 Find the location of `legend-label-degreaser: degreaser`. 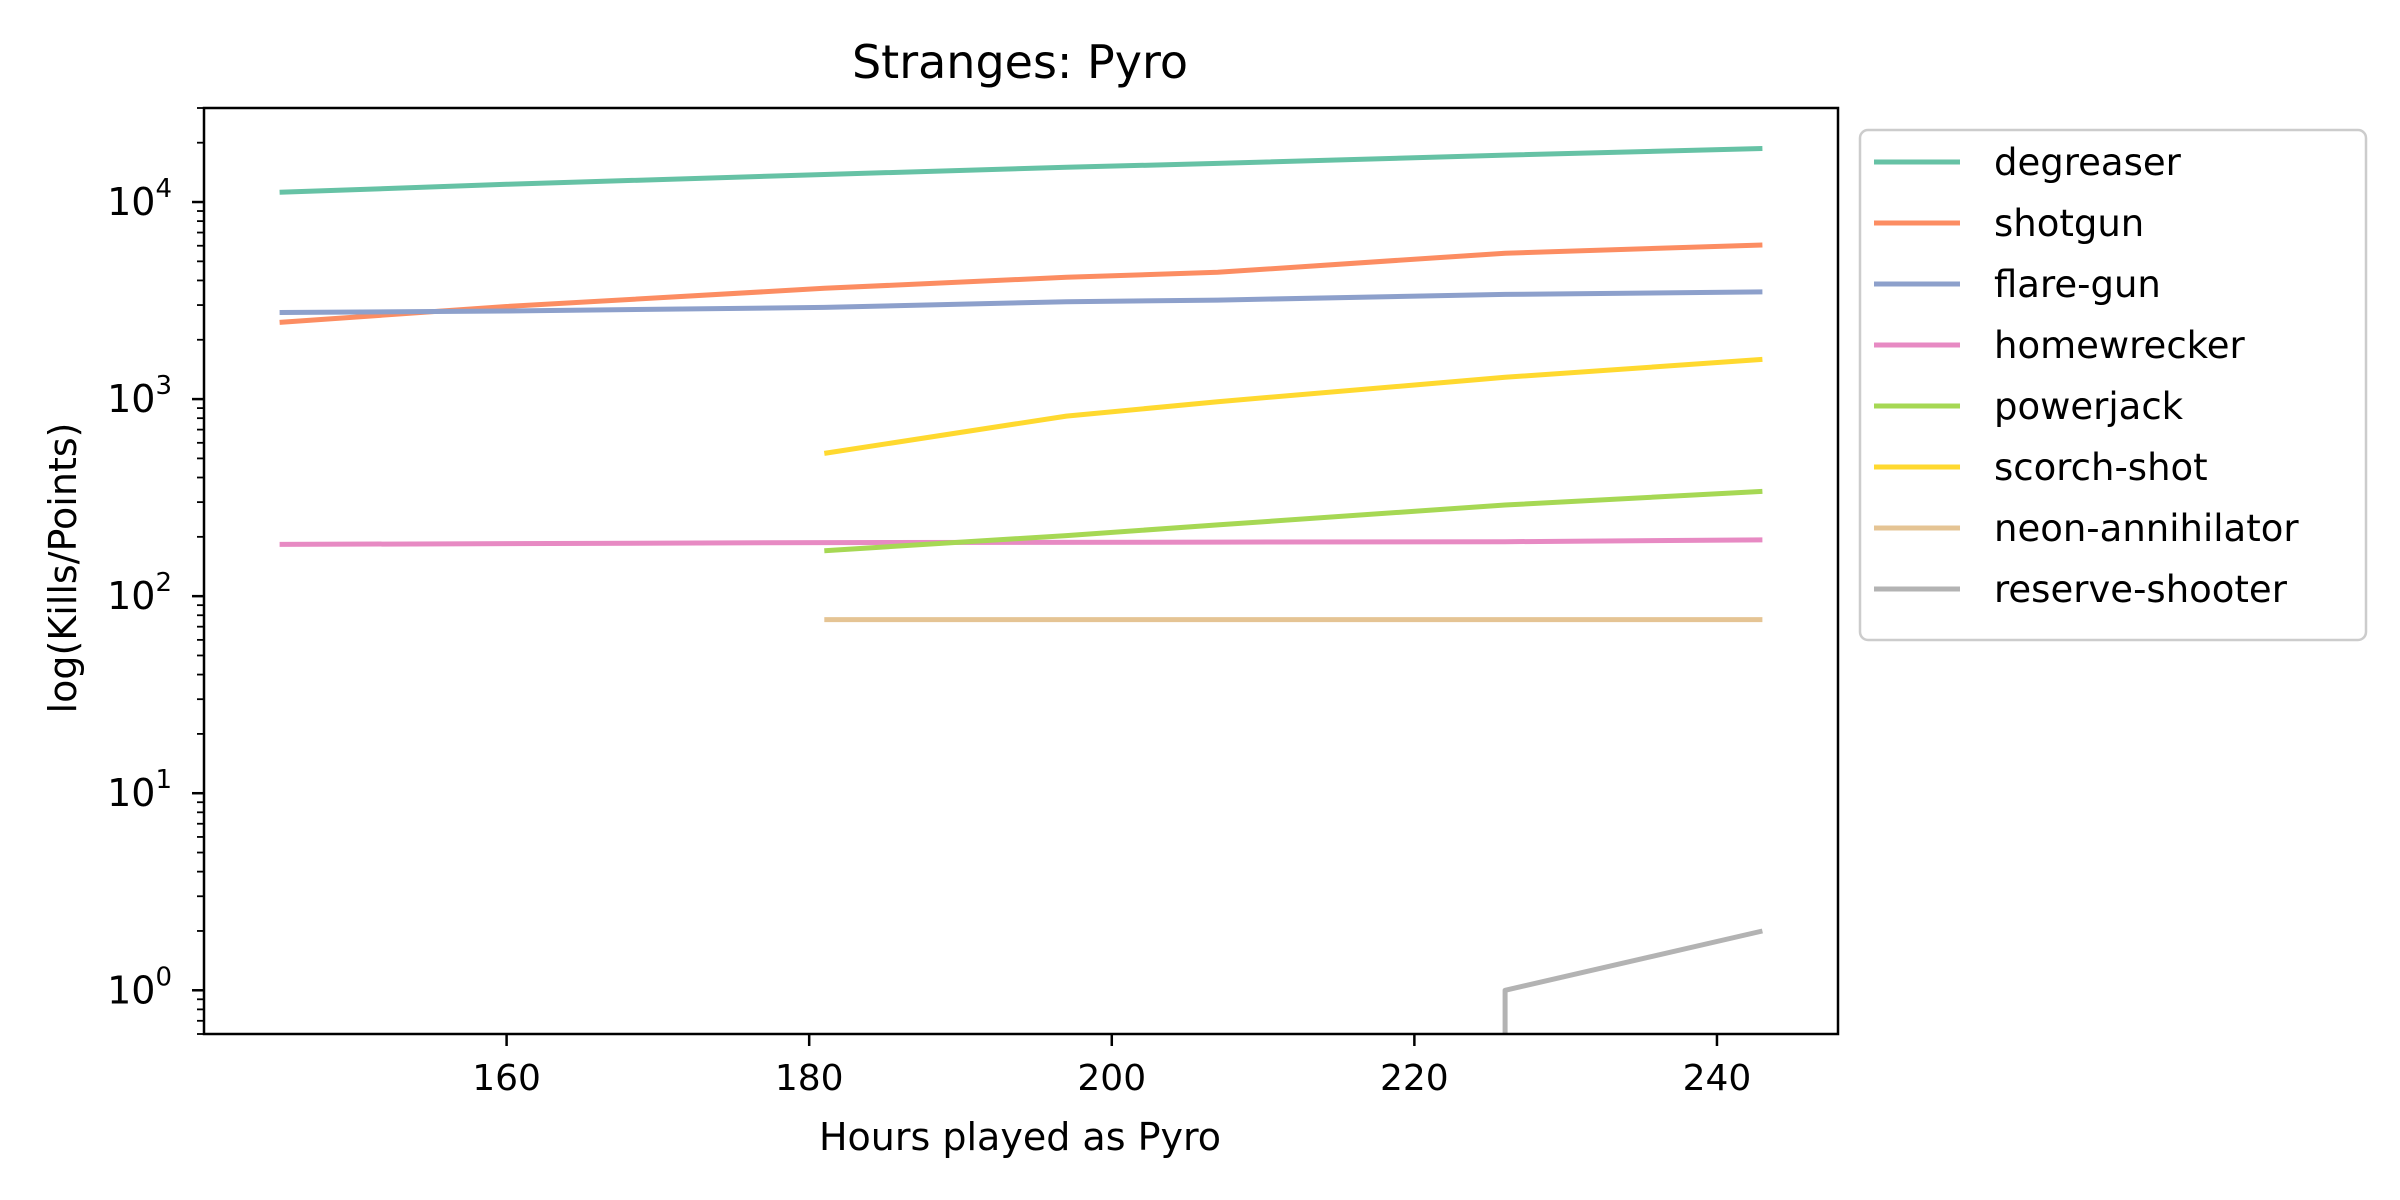

legend-label-degreaser: degreaser is located at coordinates (2088, 162).